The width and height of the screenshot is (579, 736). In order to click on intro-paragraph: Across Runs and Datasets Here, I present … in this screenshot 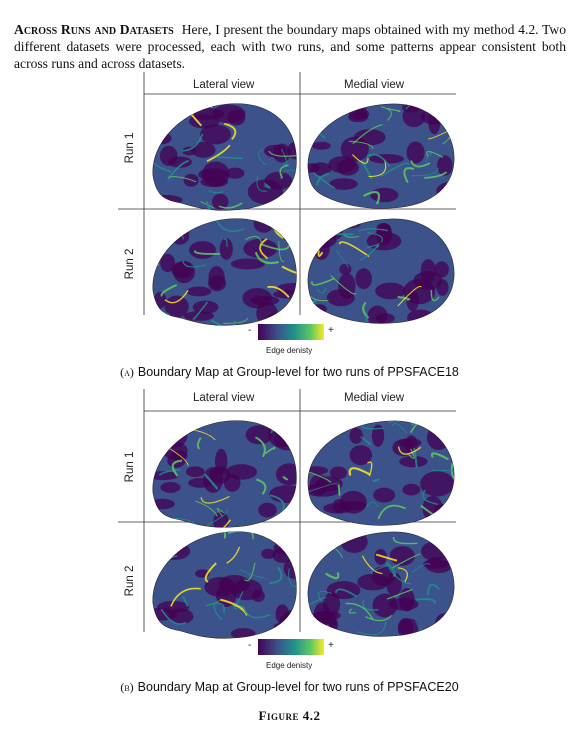, I will do `click(290, 46)`.